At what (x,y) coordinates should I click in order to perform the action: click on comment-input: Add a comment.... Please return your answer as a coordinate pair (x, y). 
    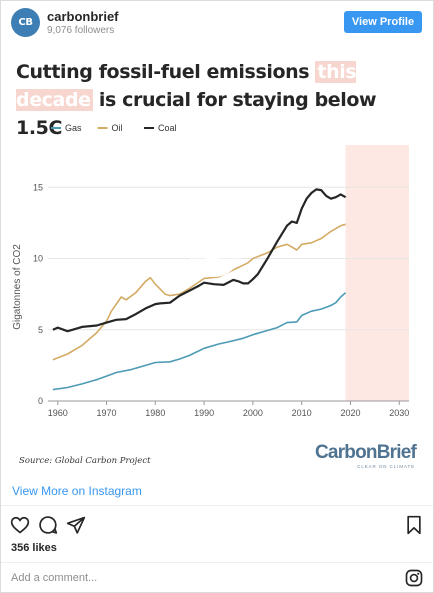
    Looking at the image, I should click on (54, 578).